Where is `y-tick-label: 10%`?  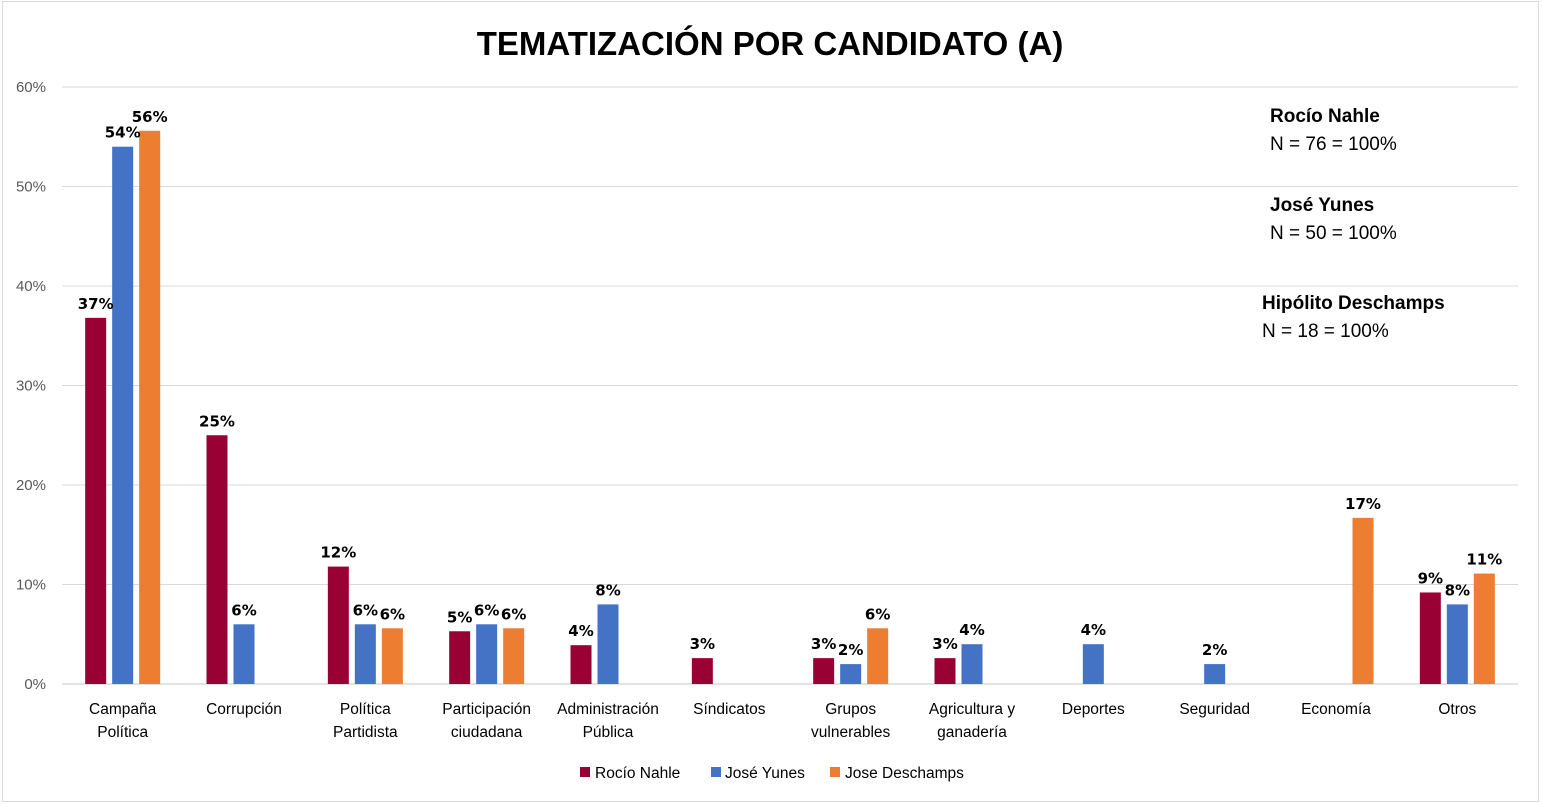 y-tick-label: 10% is located at coordinates (31, 585).